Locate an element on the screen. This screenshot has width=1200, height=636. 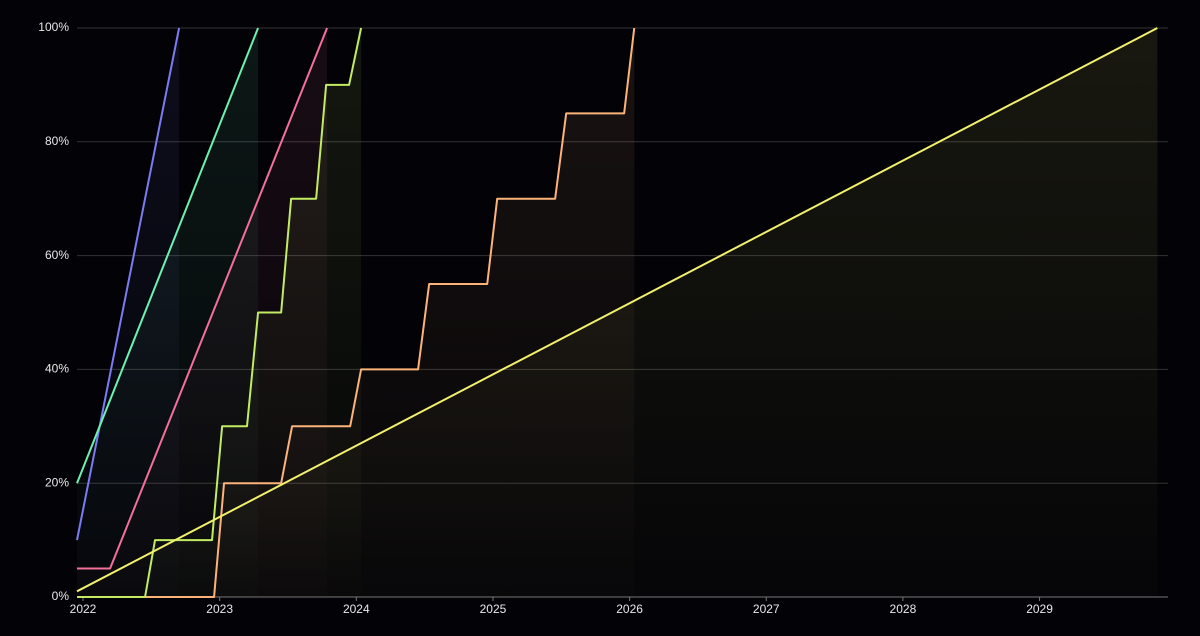
y-tick-label: 0% is located at coordinates (61, 596).